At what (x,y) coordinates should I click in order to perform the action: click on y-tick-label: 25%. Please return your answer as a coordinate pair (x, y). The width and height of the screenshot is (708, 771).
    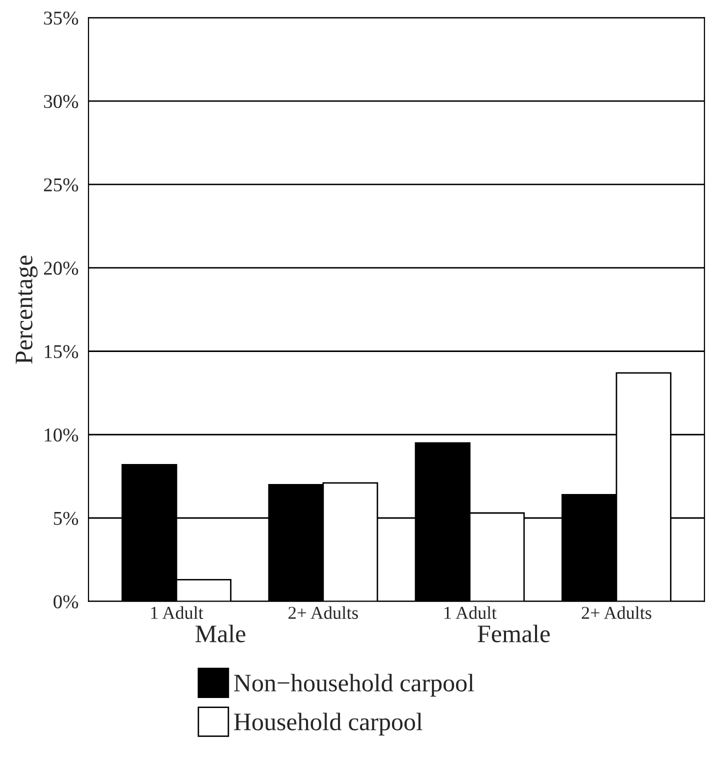
    Looking at the image, I should click on (61, 185).